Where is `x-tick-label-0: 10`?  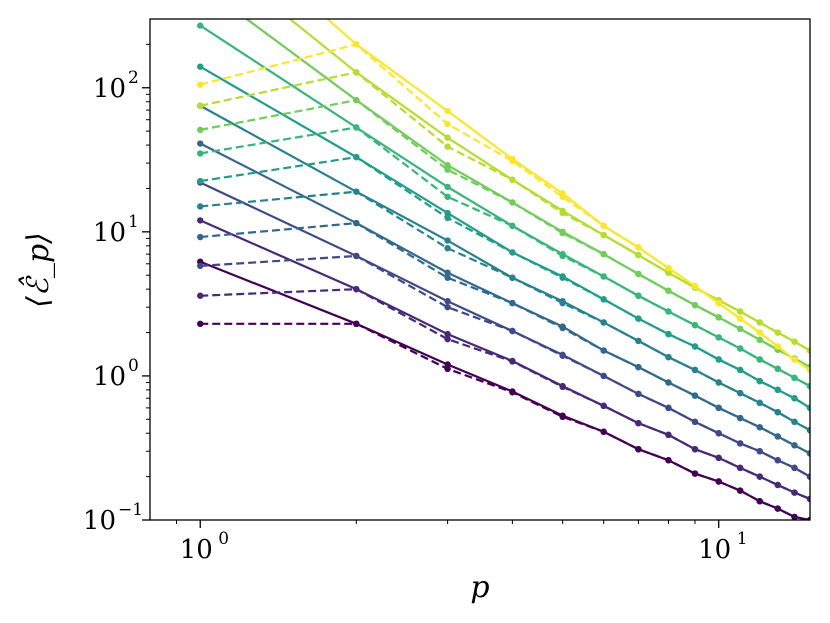 x-tick-label-0: 10 is located at coordinates (196, 550).